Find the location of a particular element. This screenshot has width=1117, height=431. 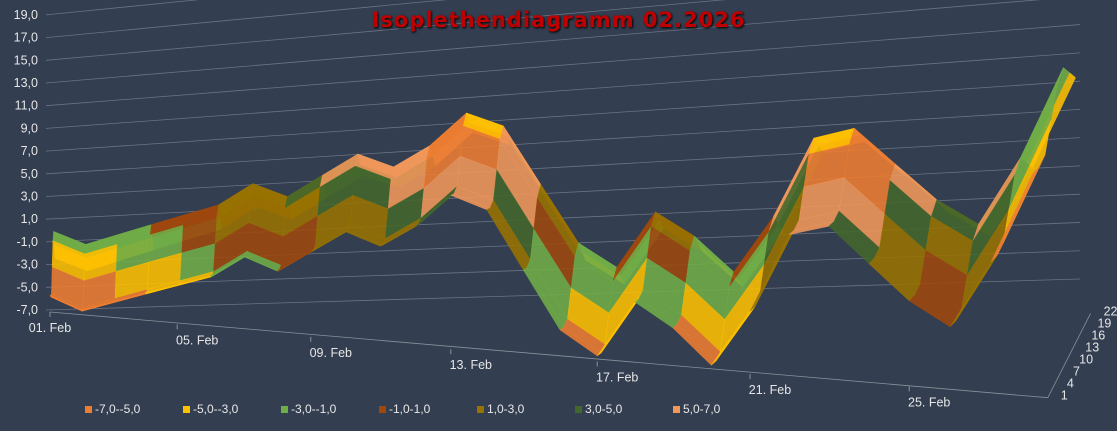

z-tick-label: -1,0 is located at coordinates (27, 242).